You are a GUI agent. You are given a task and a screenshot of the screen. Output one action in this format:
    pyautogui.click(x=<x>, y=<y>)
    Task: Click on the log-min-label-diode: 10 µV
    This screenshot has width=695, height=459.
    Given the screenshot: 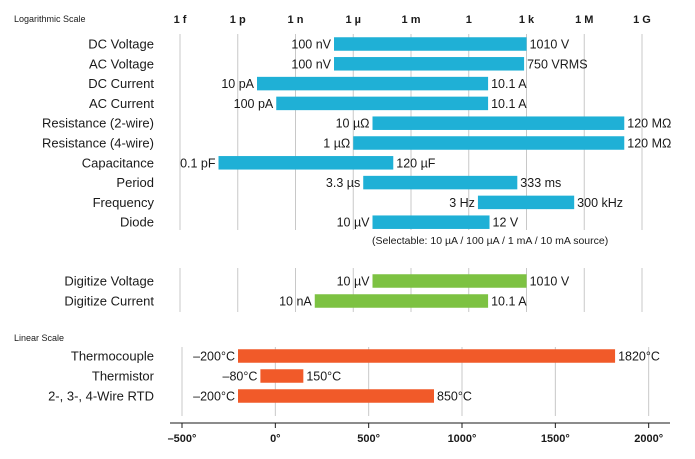 What is the action you would take?
    pyautogui.click(x=354, y=223)
    